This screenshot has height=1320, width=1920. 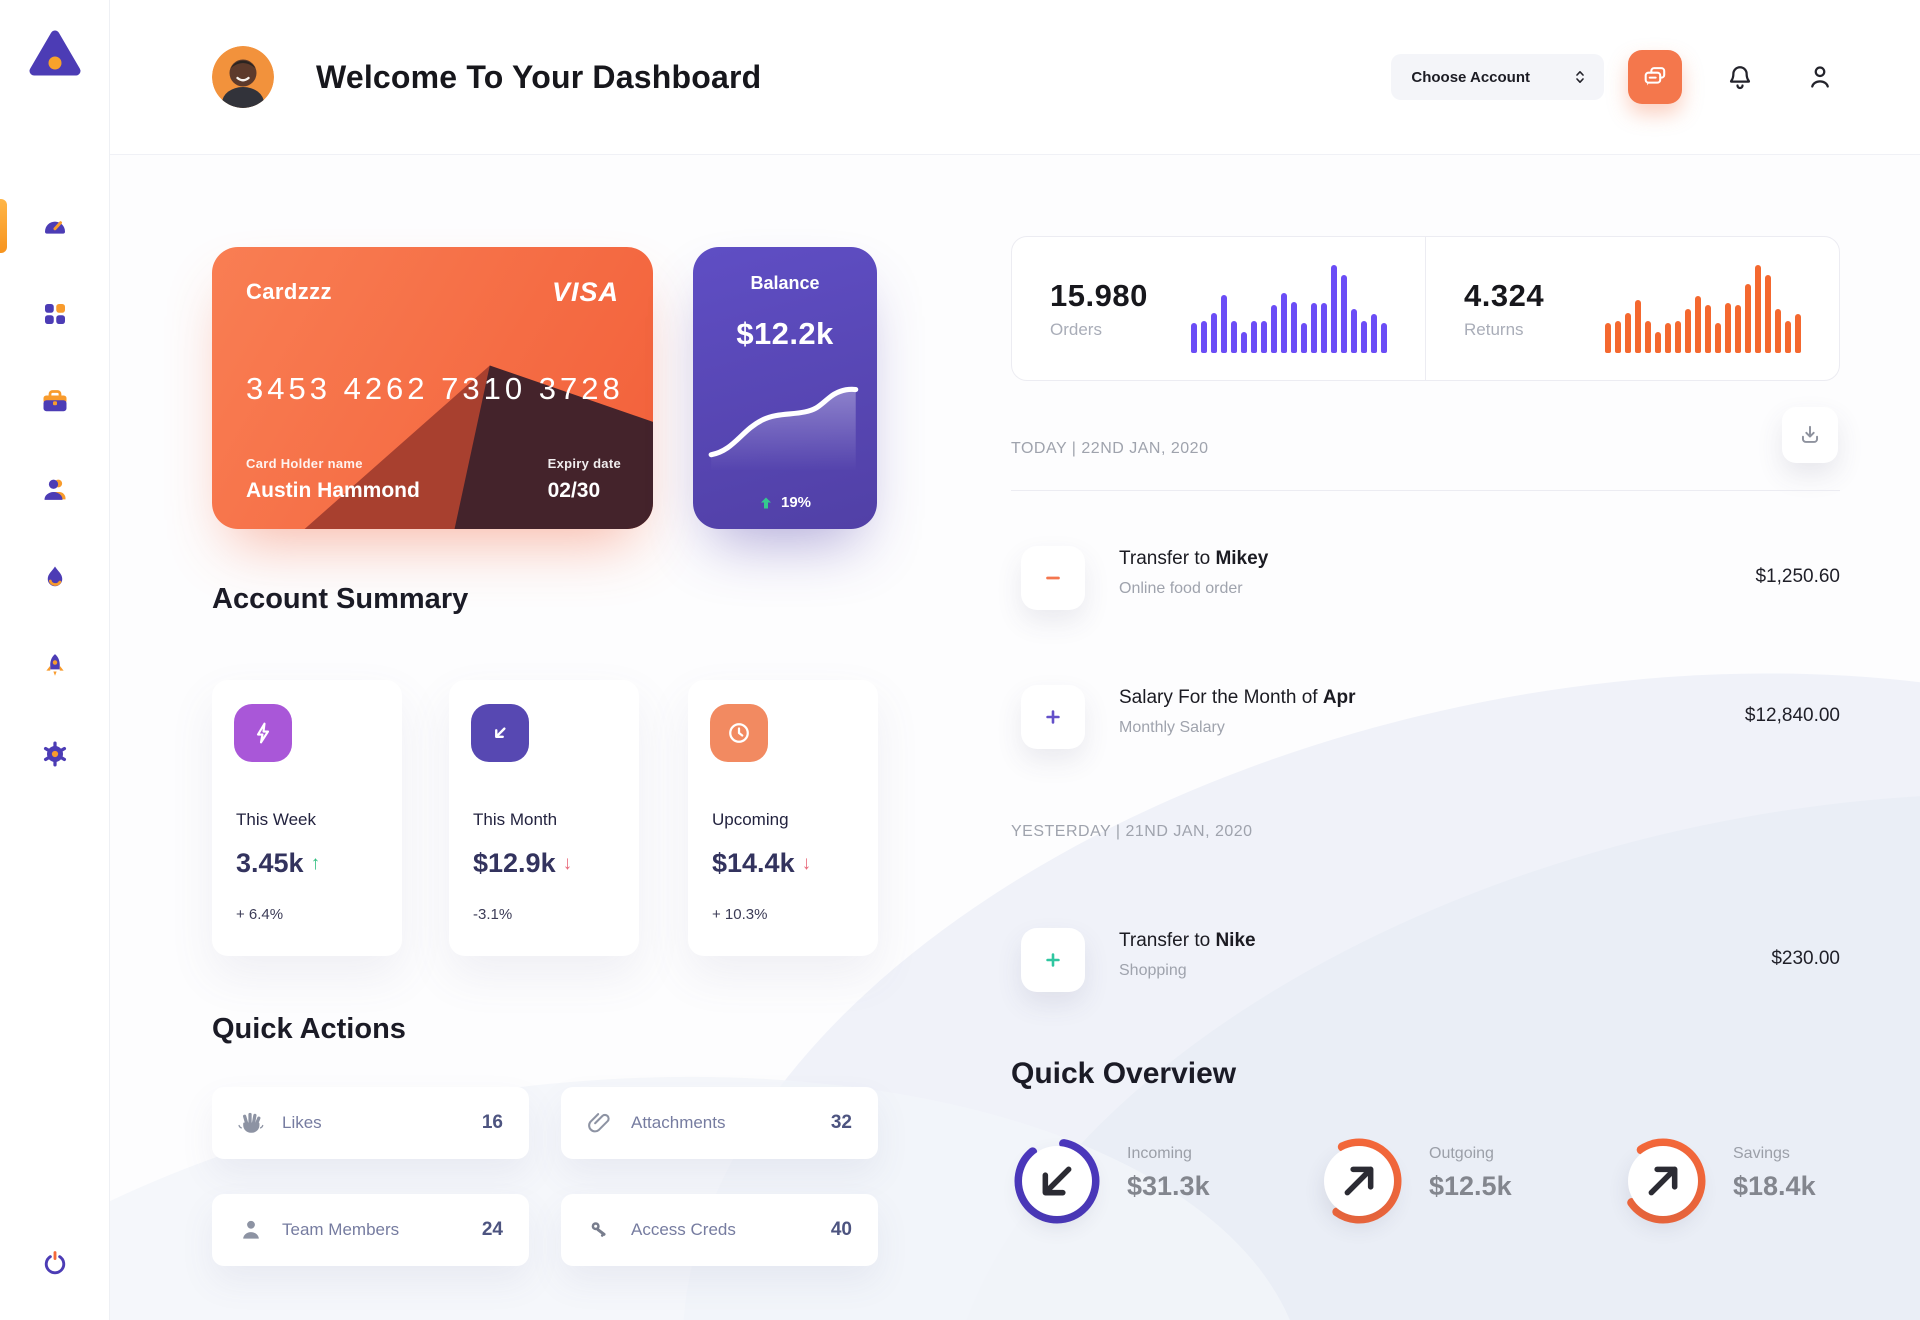 I want to click on orders-stat: 15.980 Orders, so click(x=1219, y=308).